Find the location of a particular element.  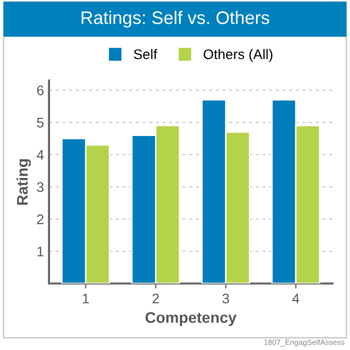

y-tick-label: 4 is located at coordinates (40, 155).